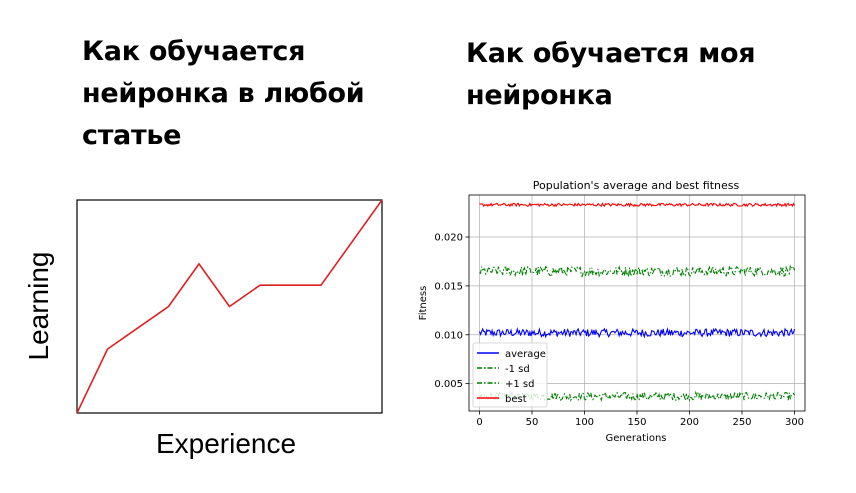  Describe the element at coordinates (223, 93) in the screenshot. I see `left-caption: Как обучается нейронка в любой статье` at that location.